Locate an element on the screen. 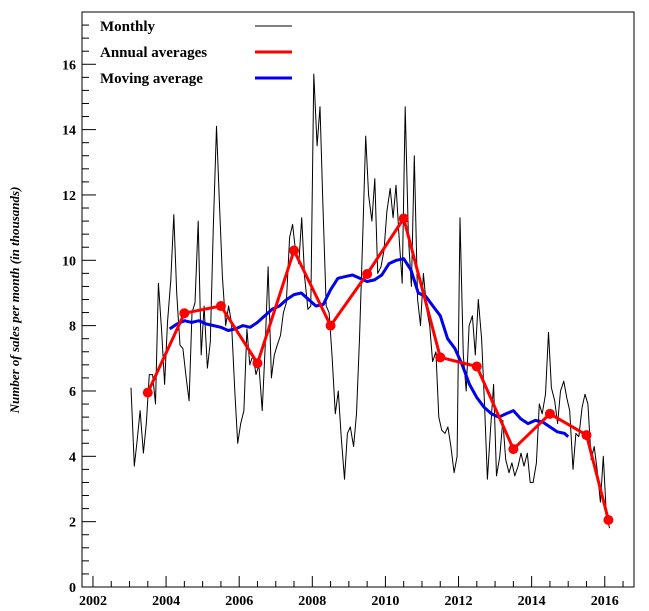 This screenshot has width=649, height=611. y-tick-labels: 0 2 4 6 8 10 12 14 16 is located at coordinates (69, 327).